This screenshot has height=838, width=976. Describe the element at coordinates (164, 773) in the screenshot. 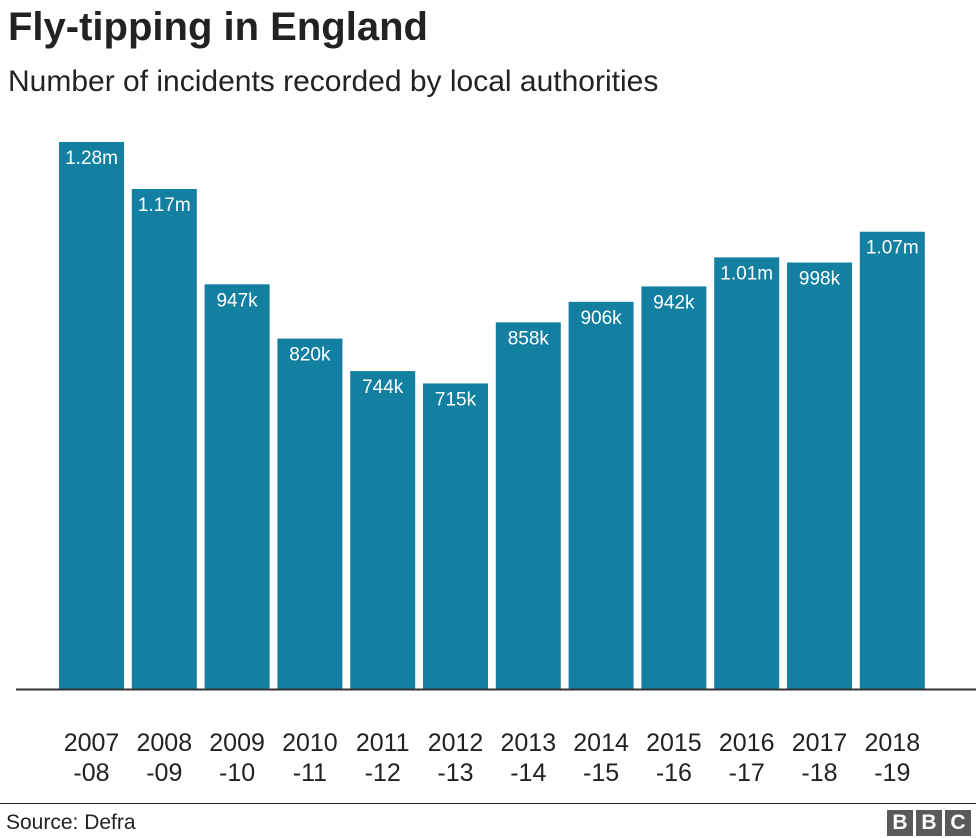

I see `x-tick-label: -09` at that location.